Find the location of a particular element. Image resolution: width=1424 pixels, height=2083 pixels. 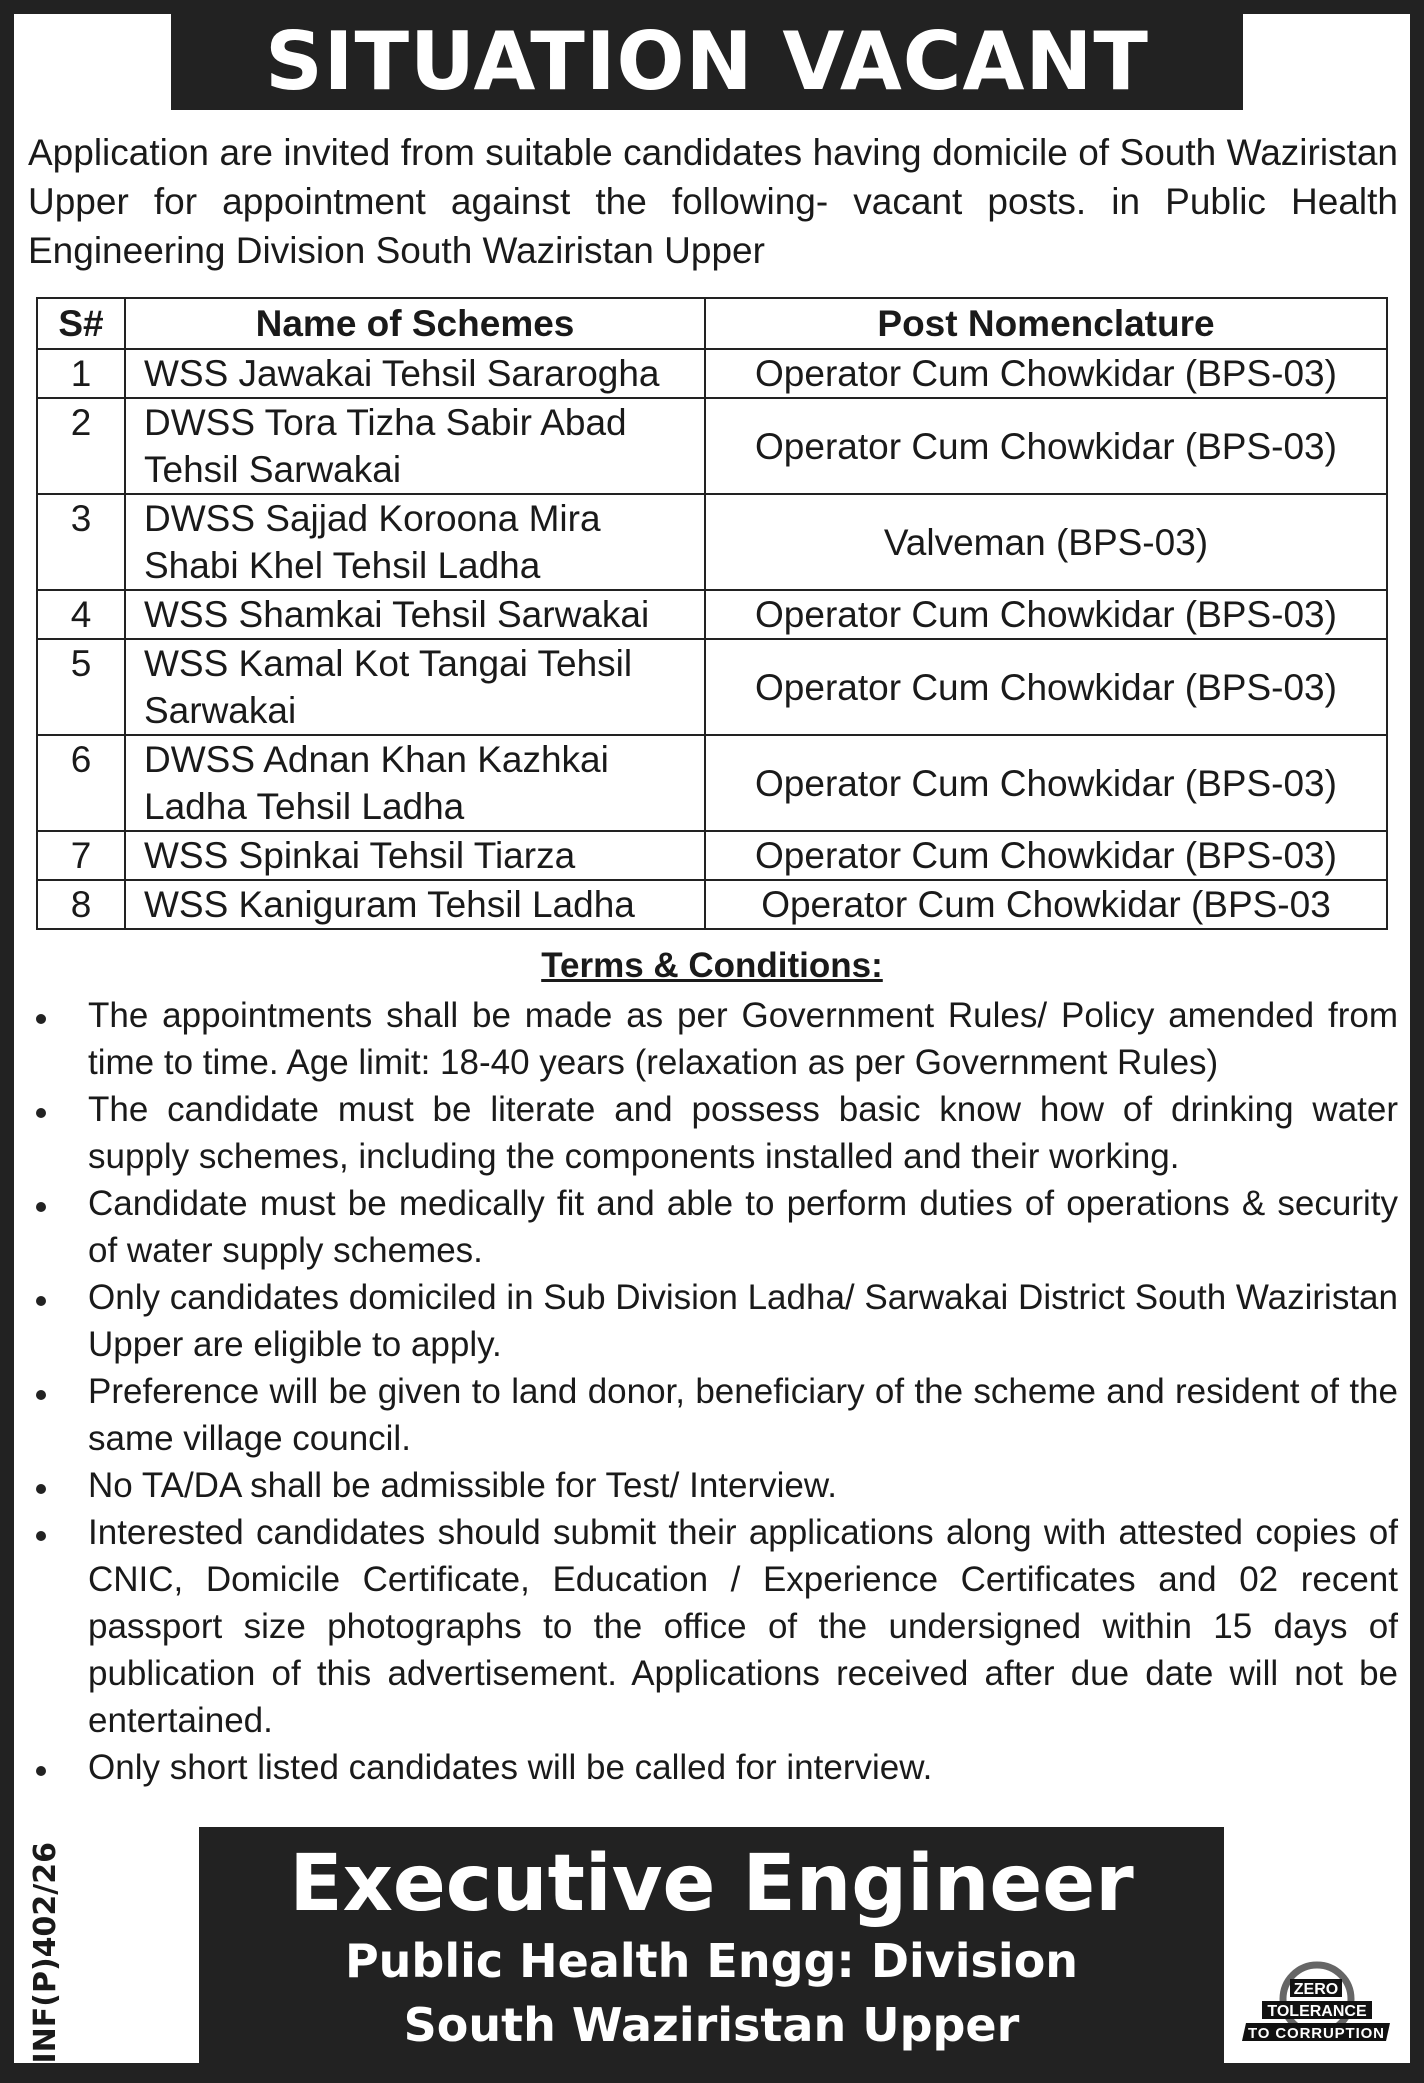

scheme-name: WSS Spinkai Tehsil Tiarza is located at coordinates (415, 855).